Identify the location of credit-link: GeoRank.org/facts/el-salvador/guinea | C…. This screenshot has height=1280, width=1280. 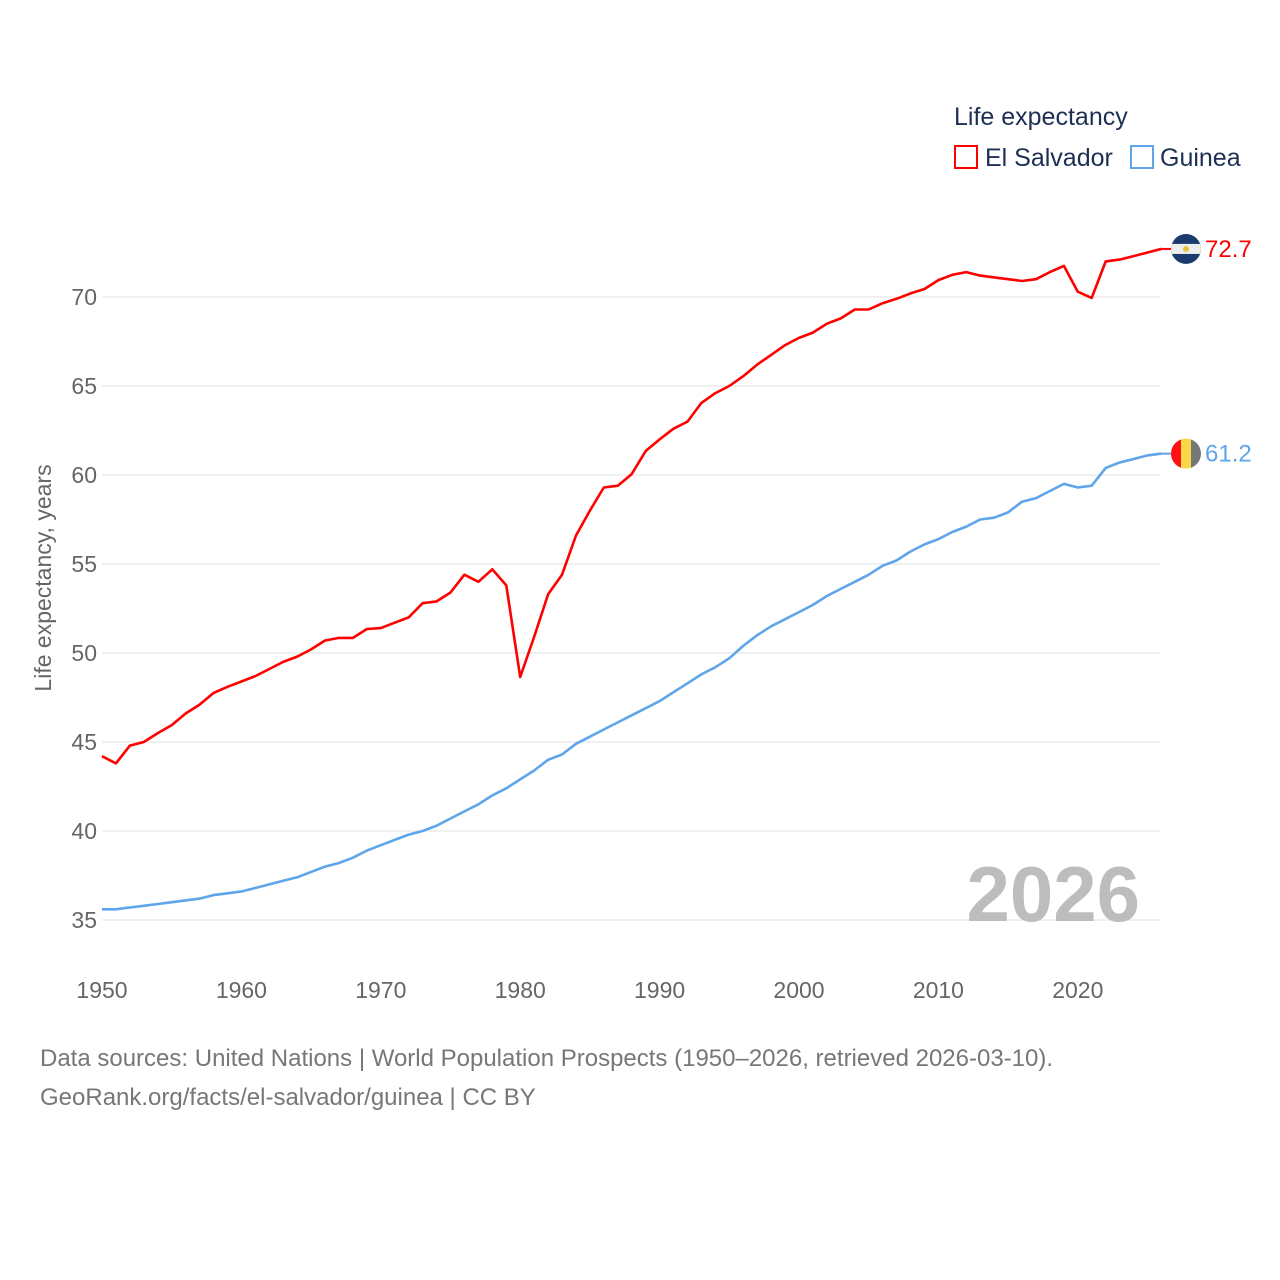
(288, 1097).